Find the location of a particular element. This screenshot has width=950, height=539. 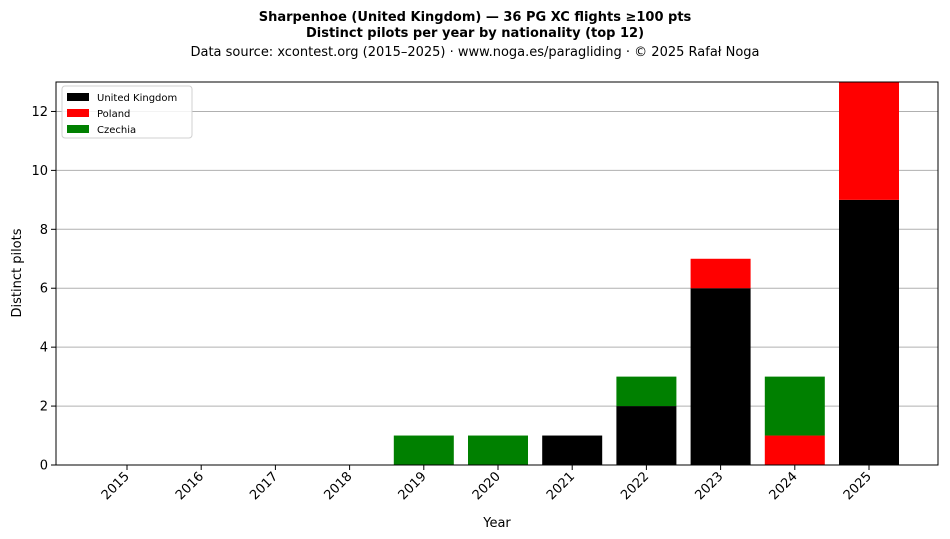

y-tick-label: 0 is located at coordinates (44, 466).